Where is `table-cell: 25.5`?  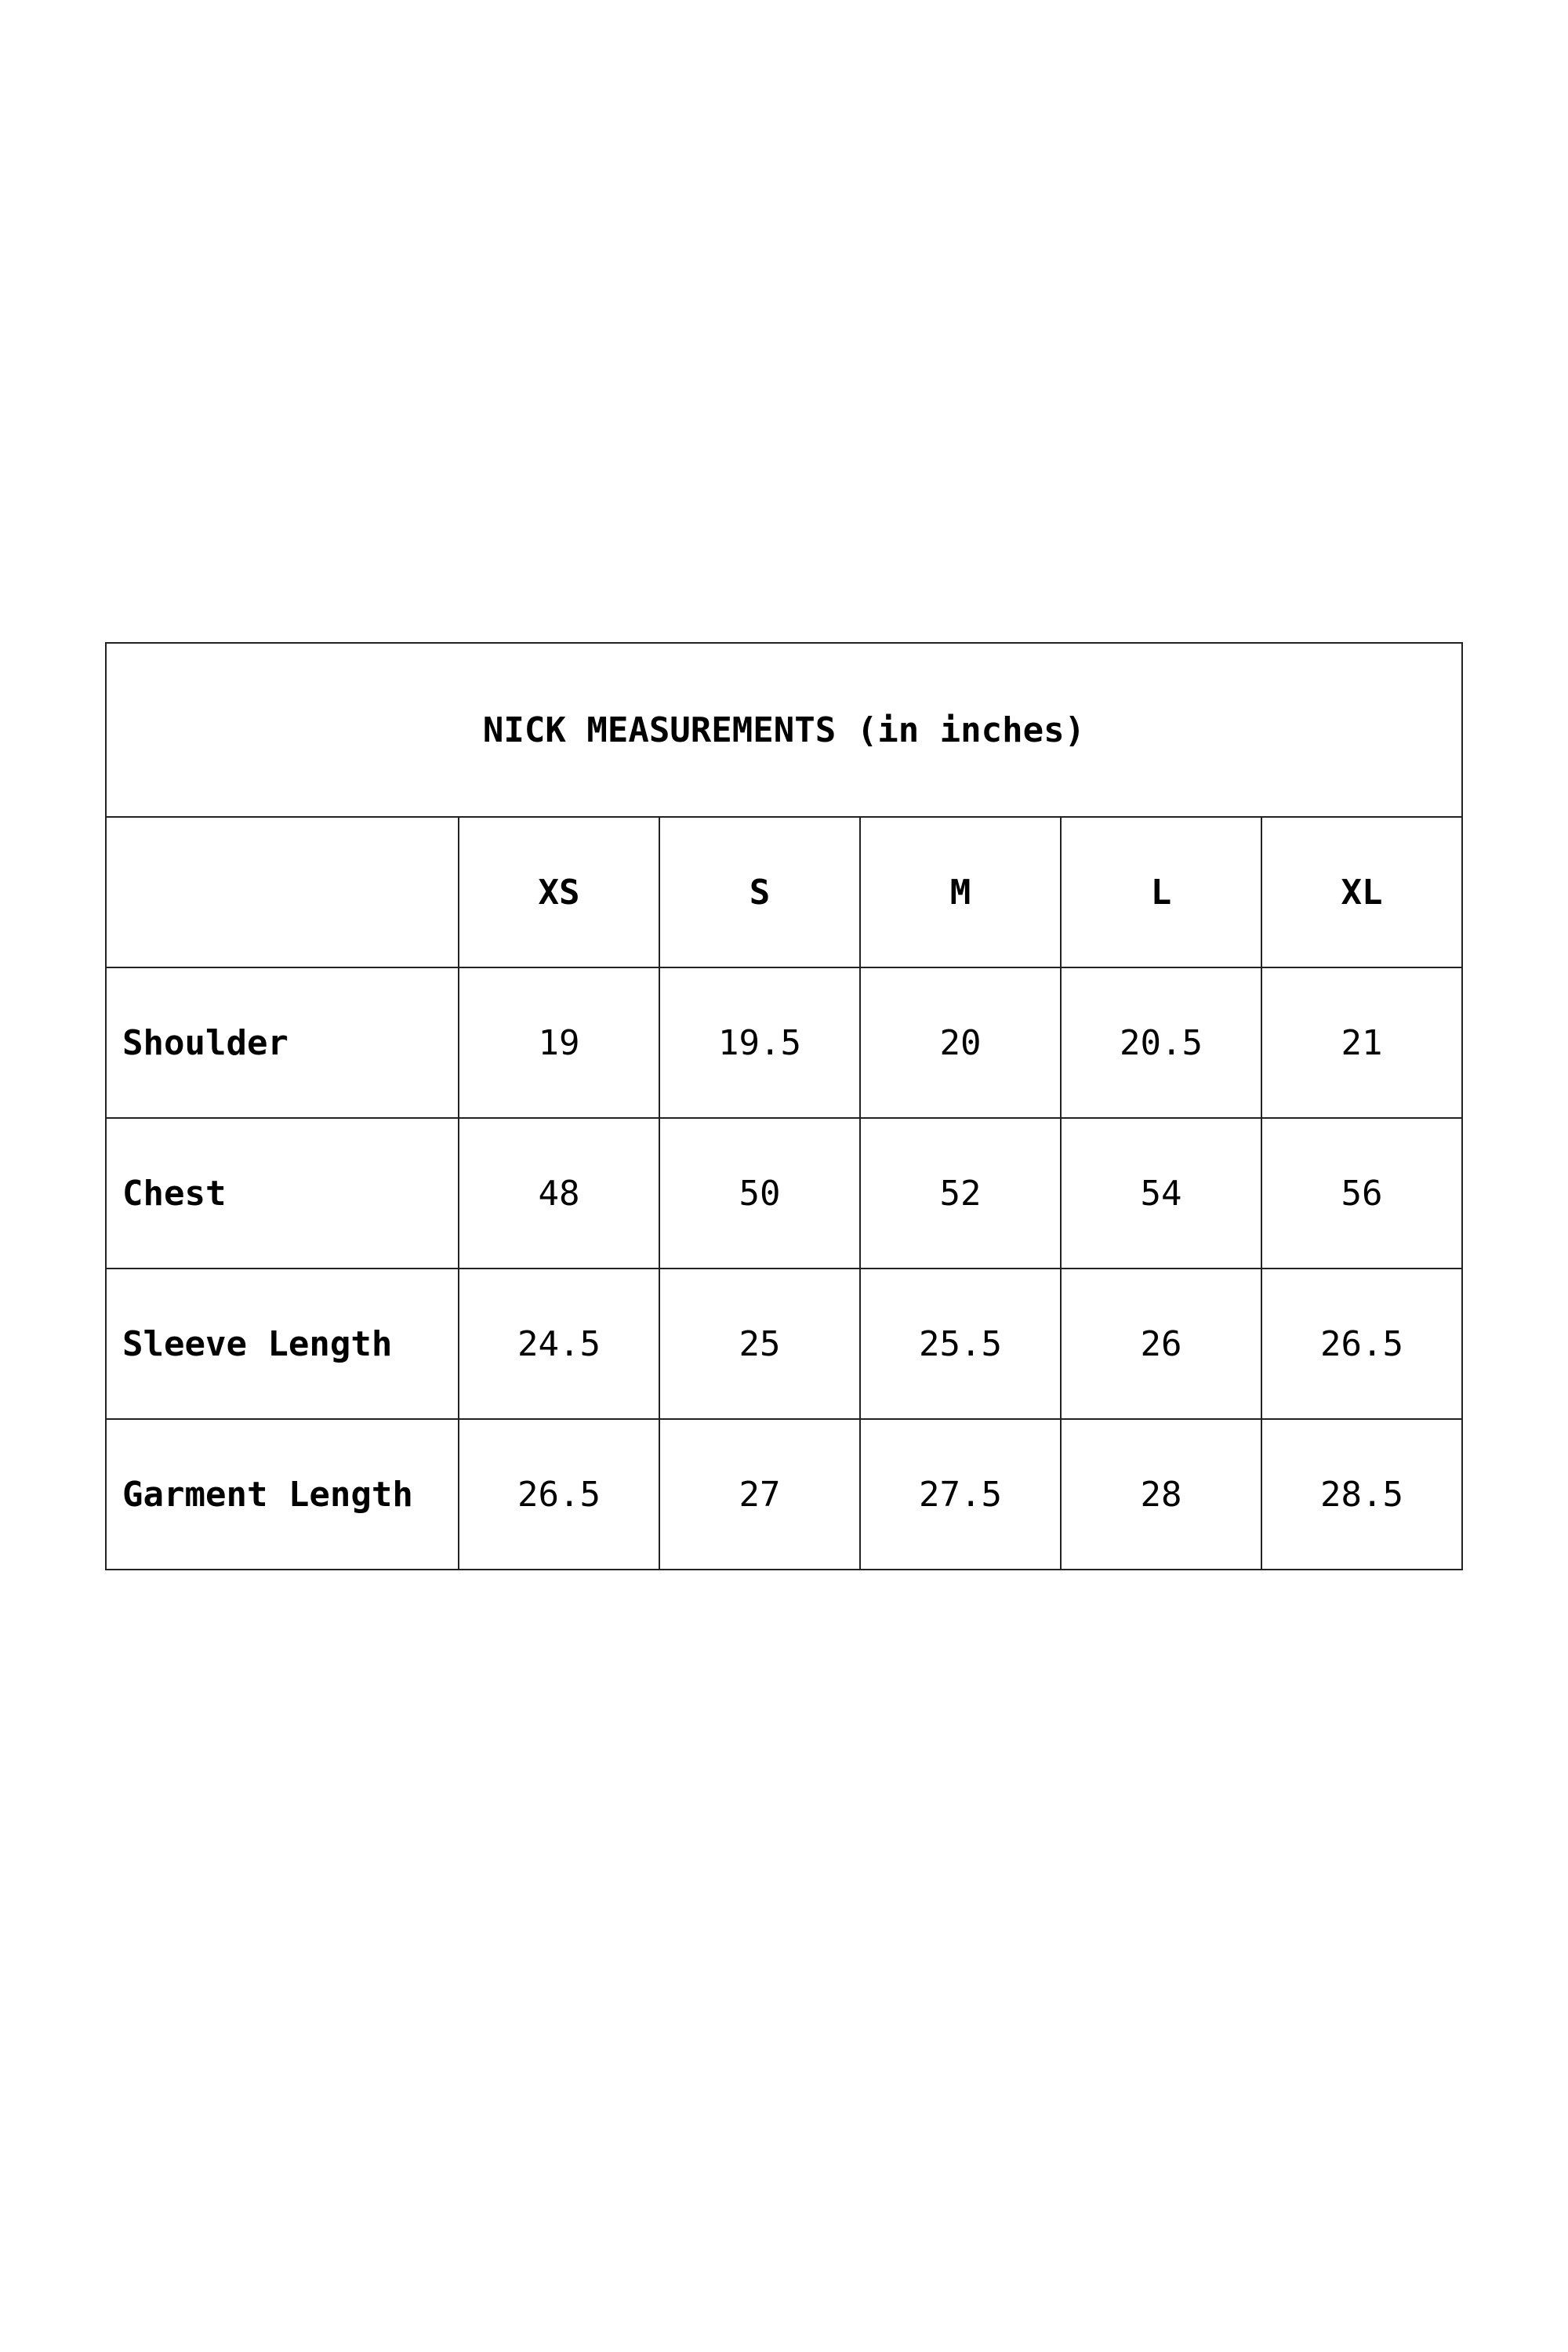 table-cell: 25.5 is located at coordinates (961, 1344).